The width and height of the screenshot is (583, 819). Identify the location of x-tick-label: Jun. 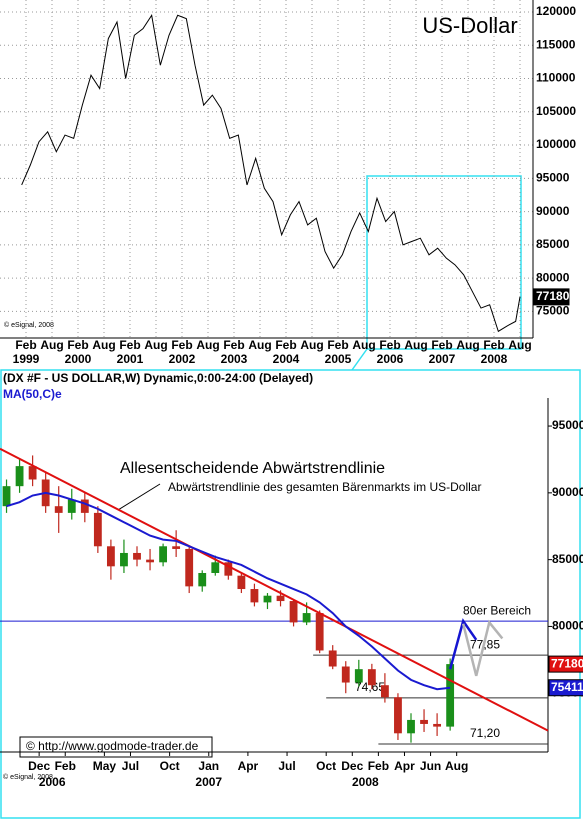
(430, 766).